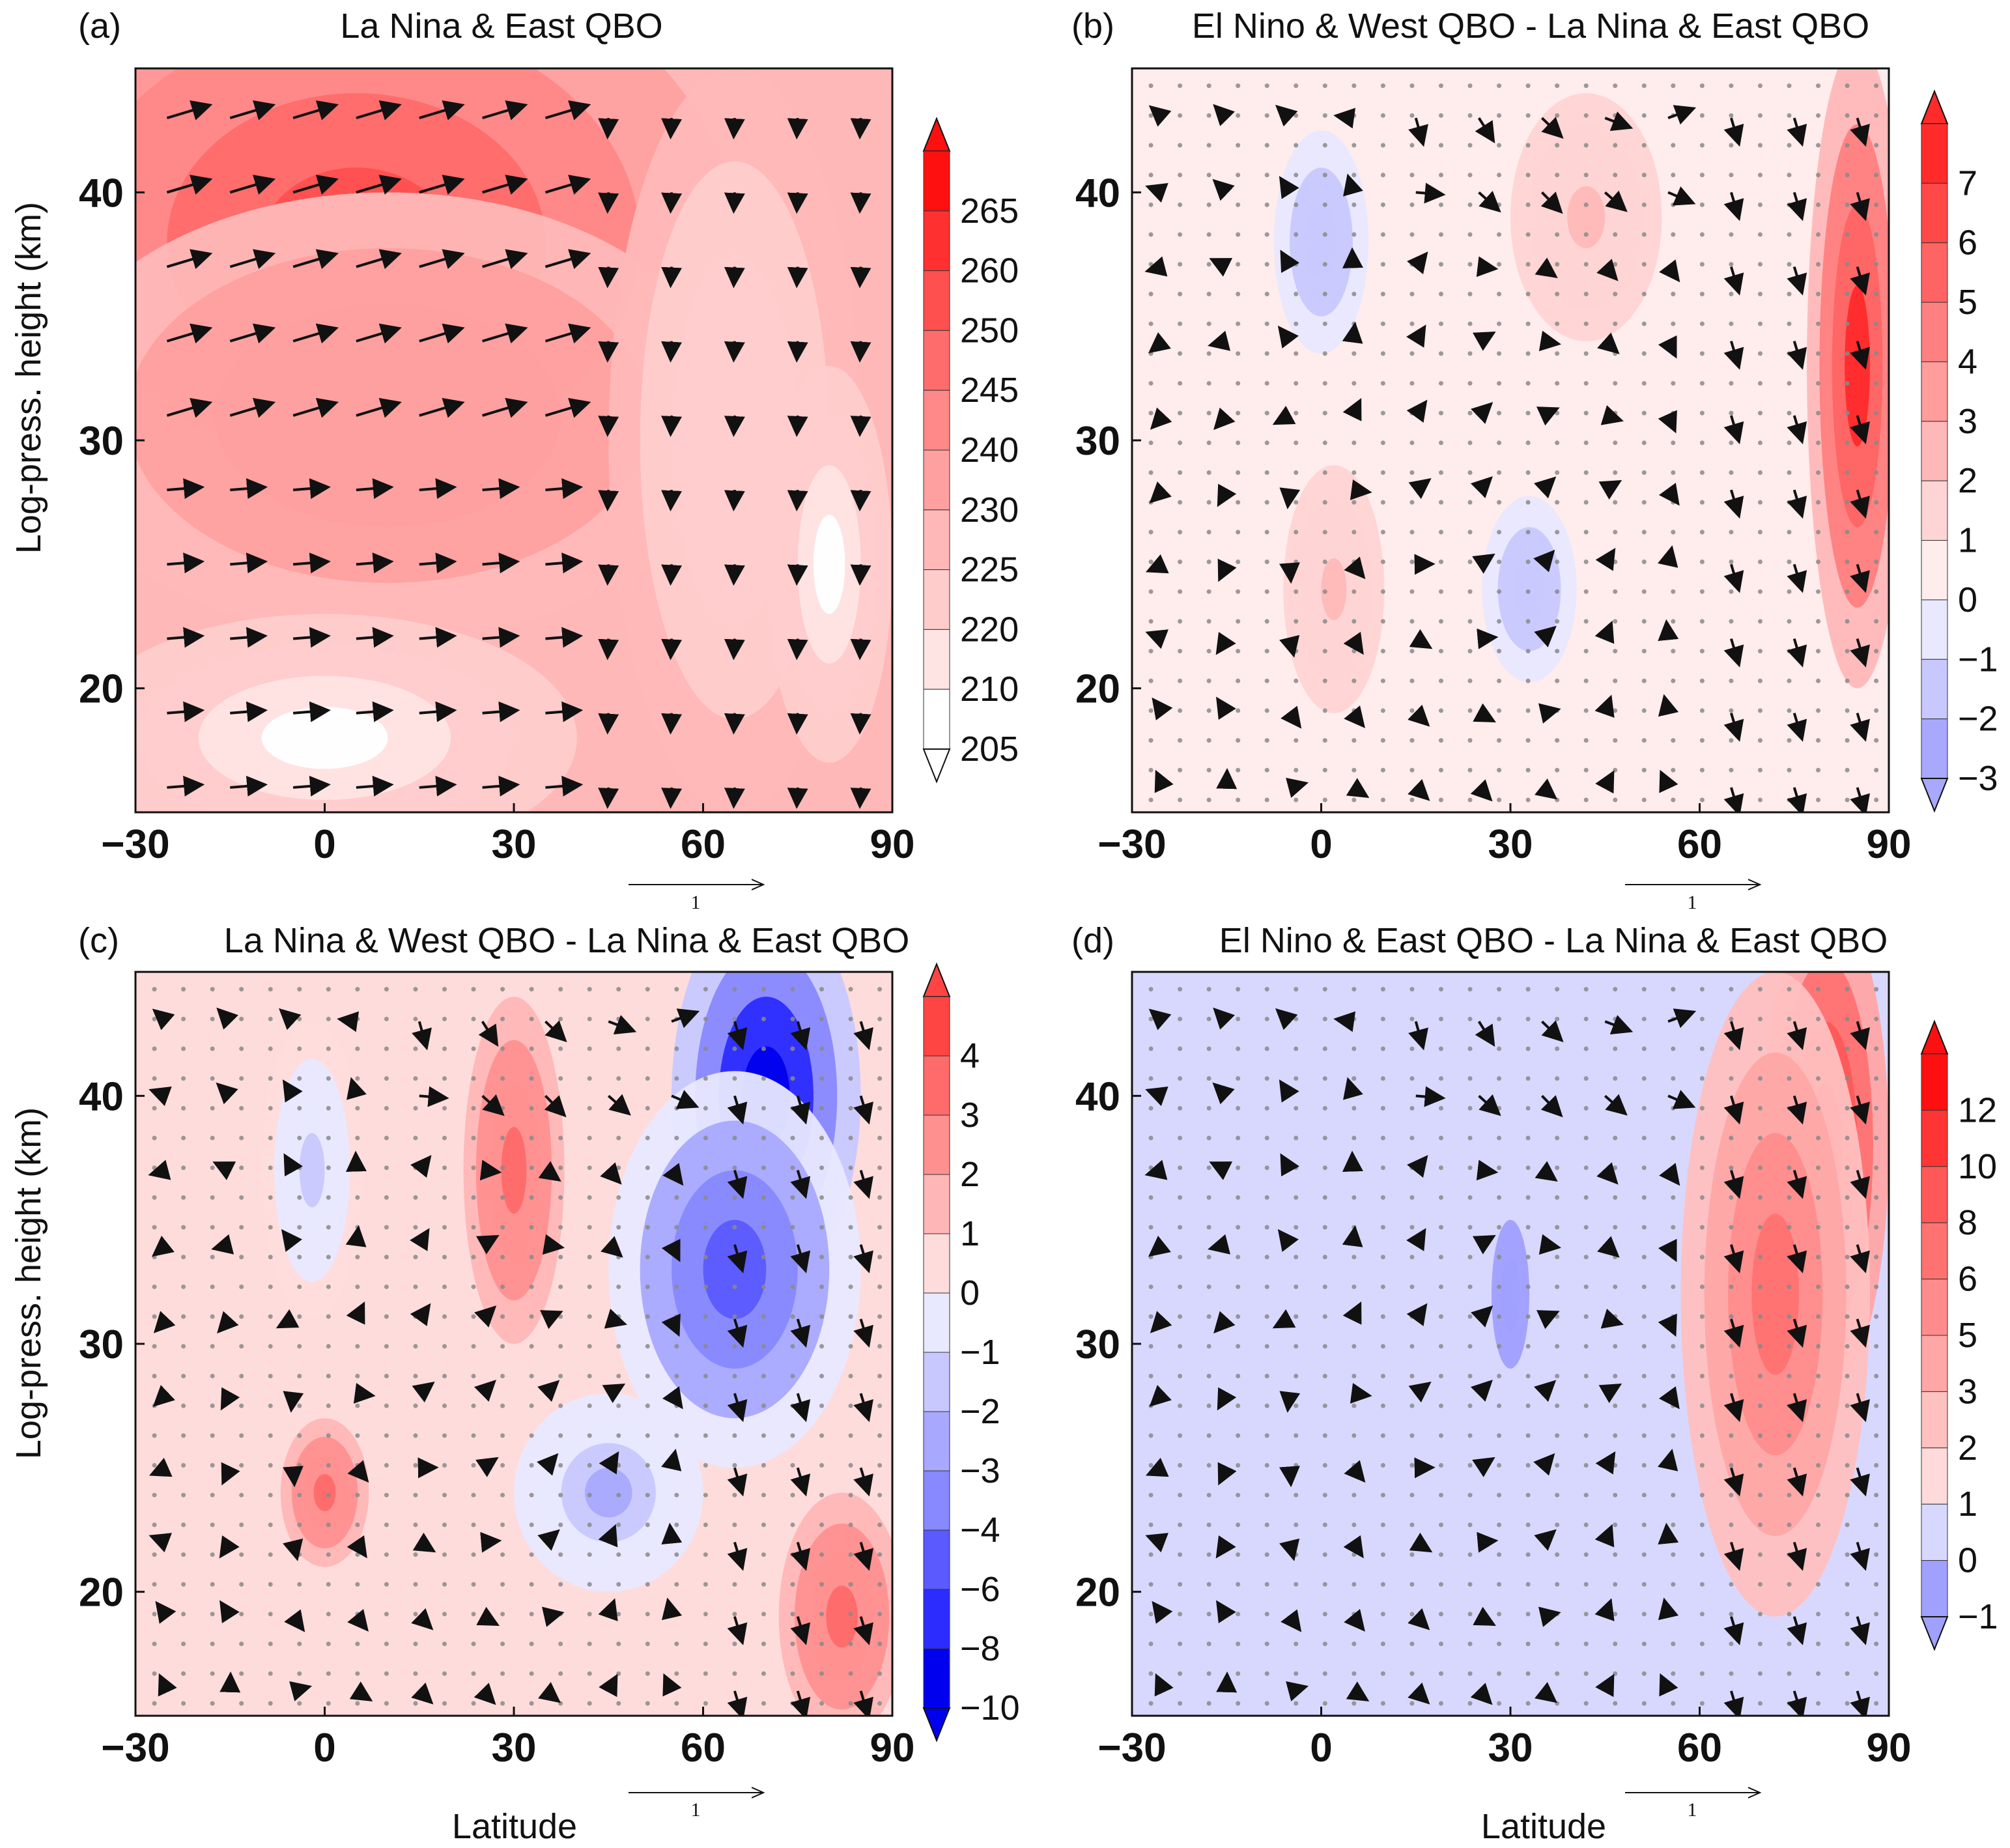 The height and width of the screenshot is (1848, 2010). What do you see at coordinates (936, 1725) in the screenshot?
I see `colorbar-extend-min` at bounding box center [936, 1725].